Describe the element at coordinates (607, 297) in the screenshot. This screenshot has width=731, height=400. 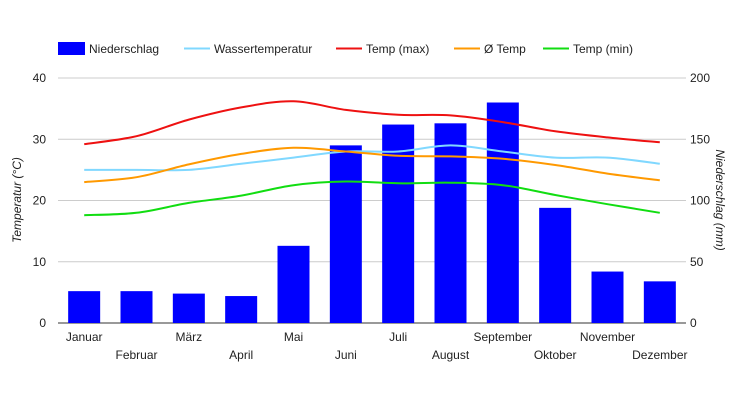
I see `precipitation-bar-november` at that location.